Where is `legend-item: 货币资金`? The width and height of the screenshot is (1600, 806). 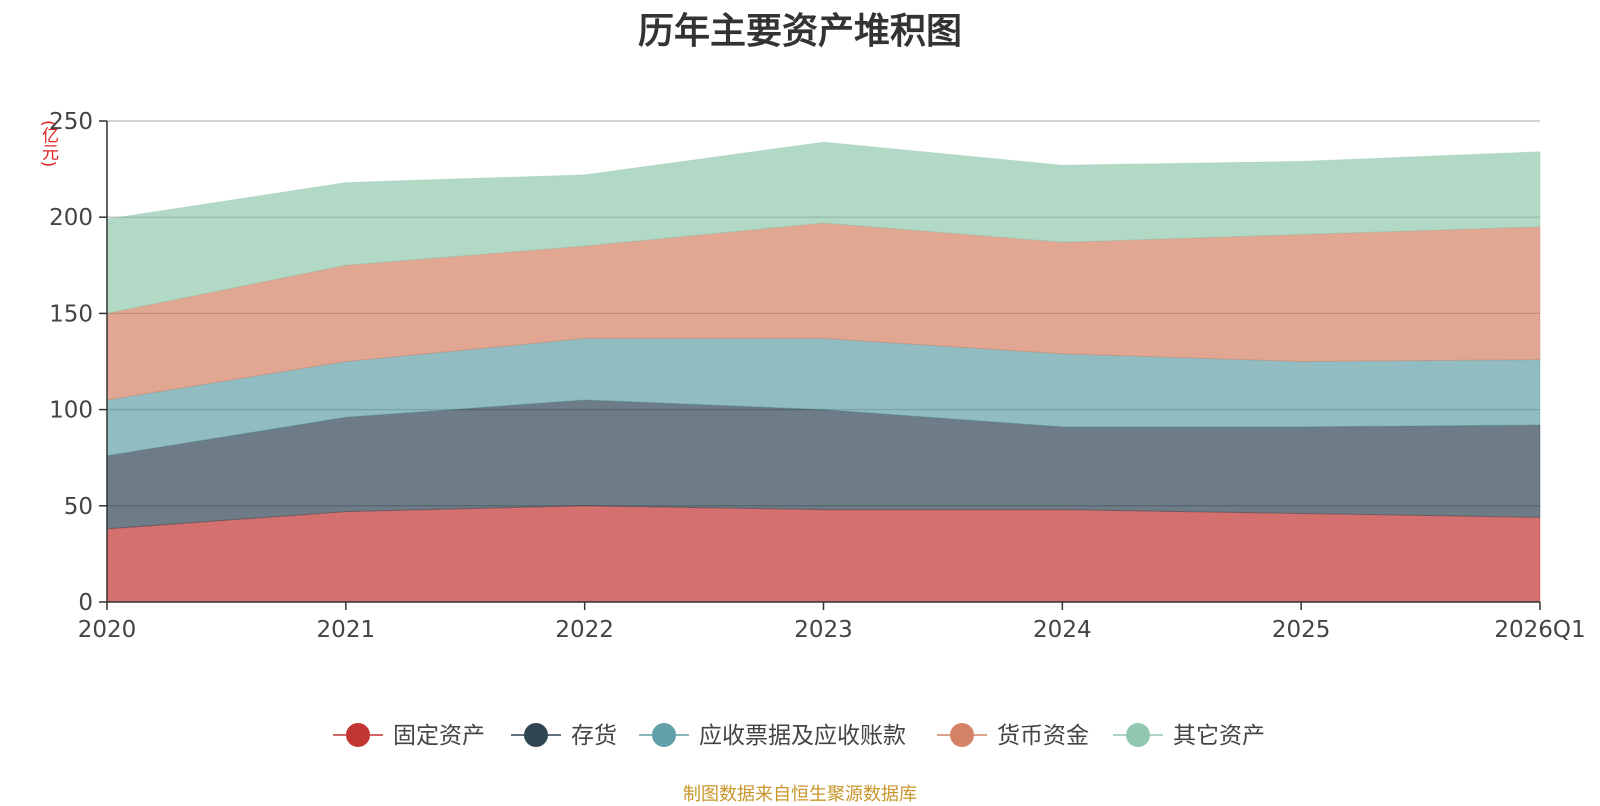
legend-item: 货币资金 is located at coordinates (1013, 736).